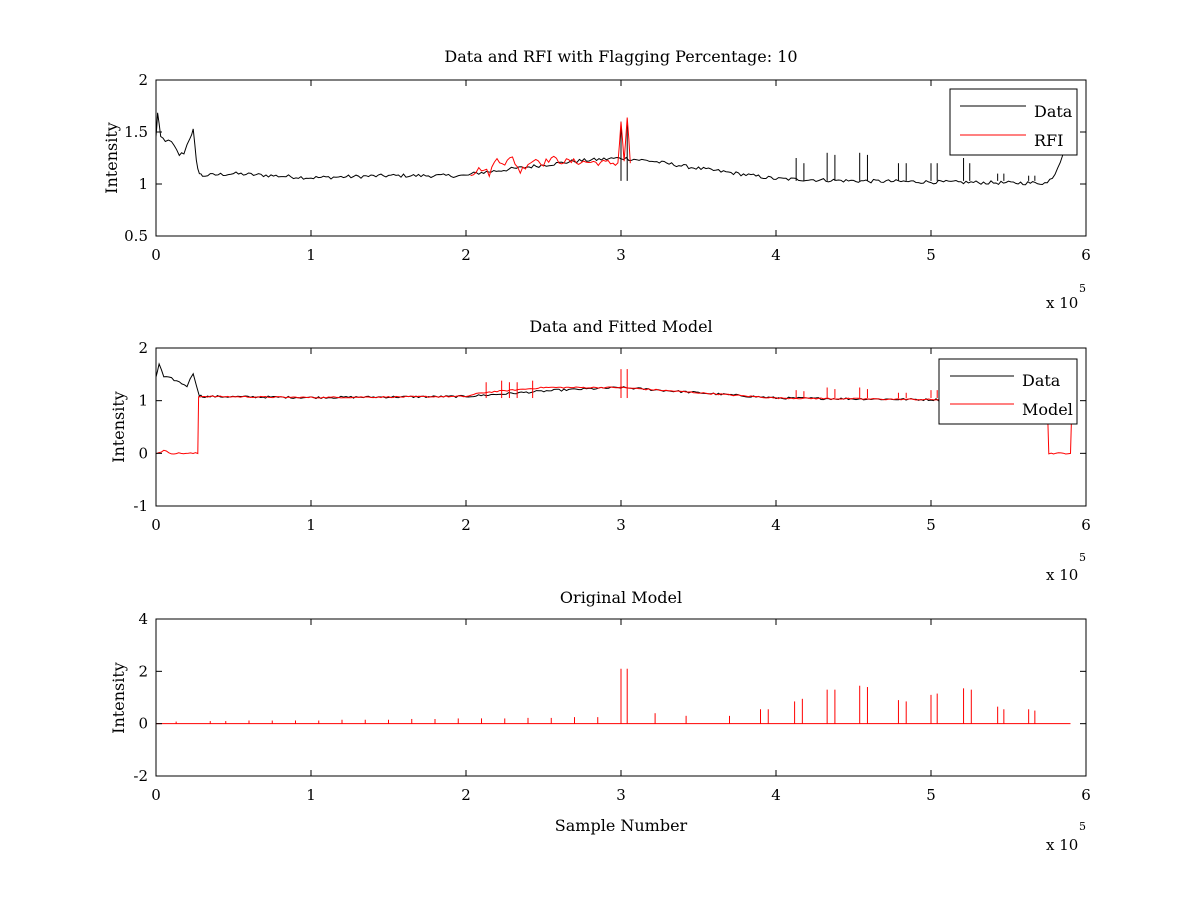 This screenshot has width=1200, height=900. Describe the element at coordinates (140, 506) in the screenshot. I see `y-tick-label: -1` at that location.